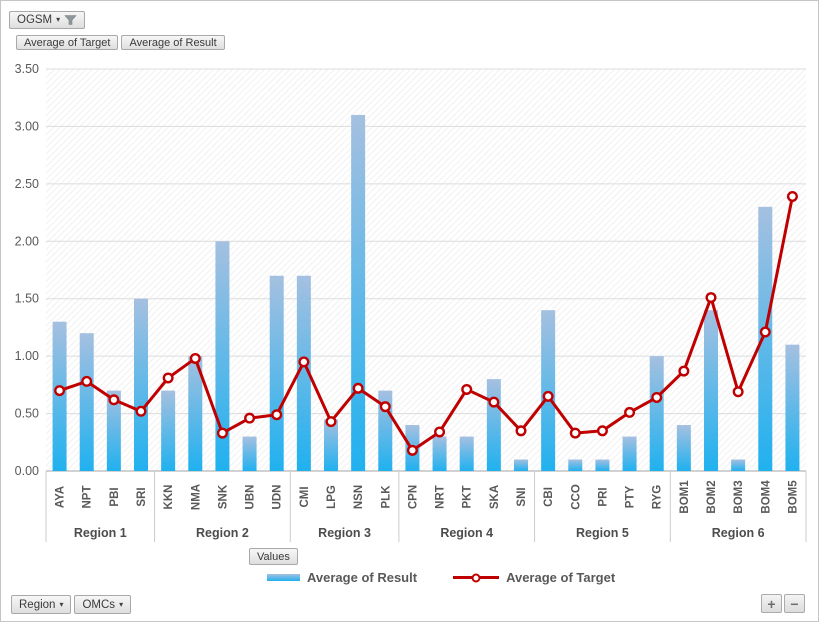  What do you see at coordinates (439, 453) in the screenshot?
I see `bar-NRT` at bounding box center [439, 453].